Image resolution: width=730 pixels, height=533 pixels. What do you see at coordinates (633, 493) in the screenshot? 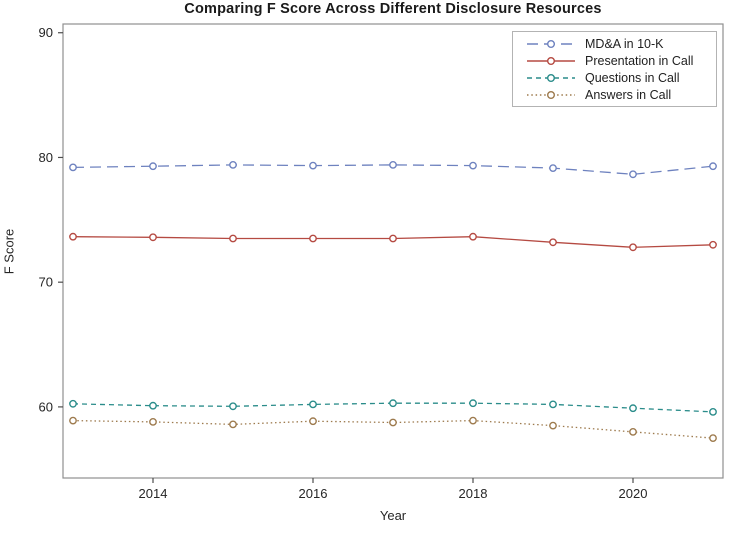
I see `x-tick-label: 2020` at bounding box center [633, 493].